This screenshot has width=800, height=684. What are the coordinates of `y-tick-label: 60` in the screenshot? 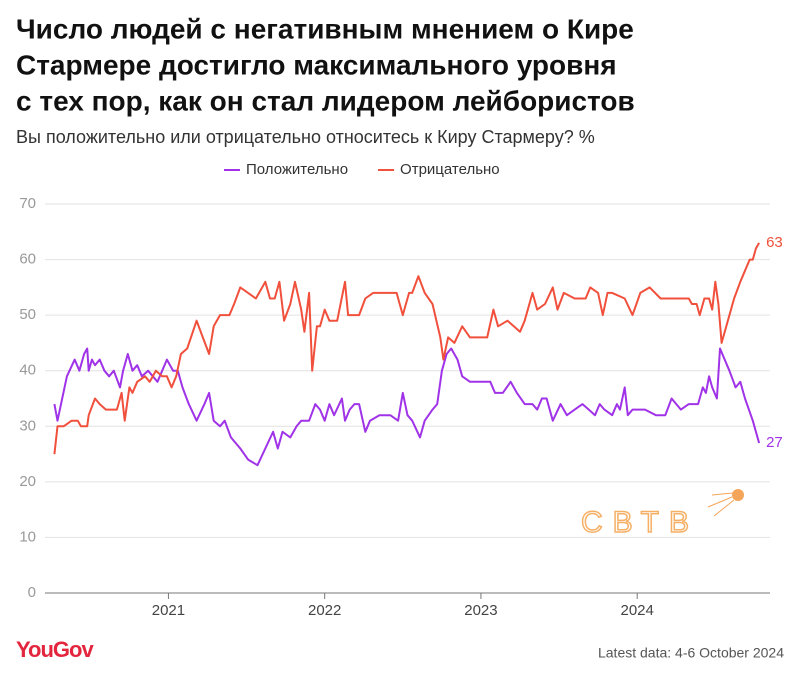 It's located at (27, 259).